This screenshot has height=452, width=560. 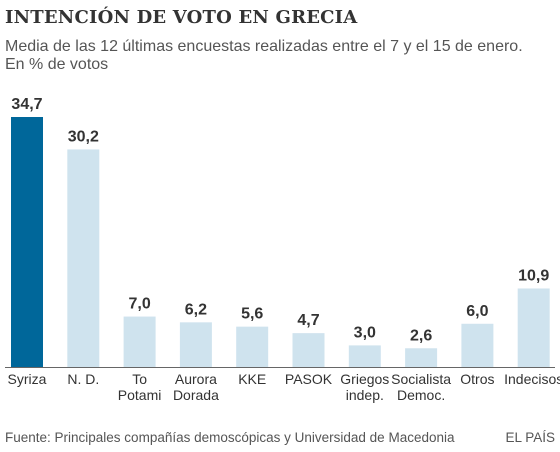 What do you see at coordinates (421, 379) in the screenshot?
I see `category-label: Socialista` at bounding box center [421, 379].